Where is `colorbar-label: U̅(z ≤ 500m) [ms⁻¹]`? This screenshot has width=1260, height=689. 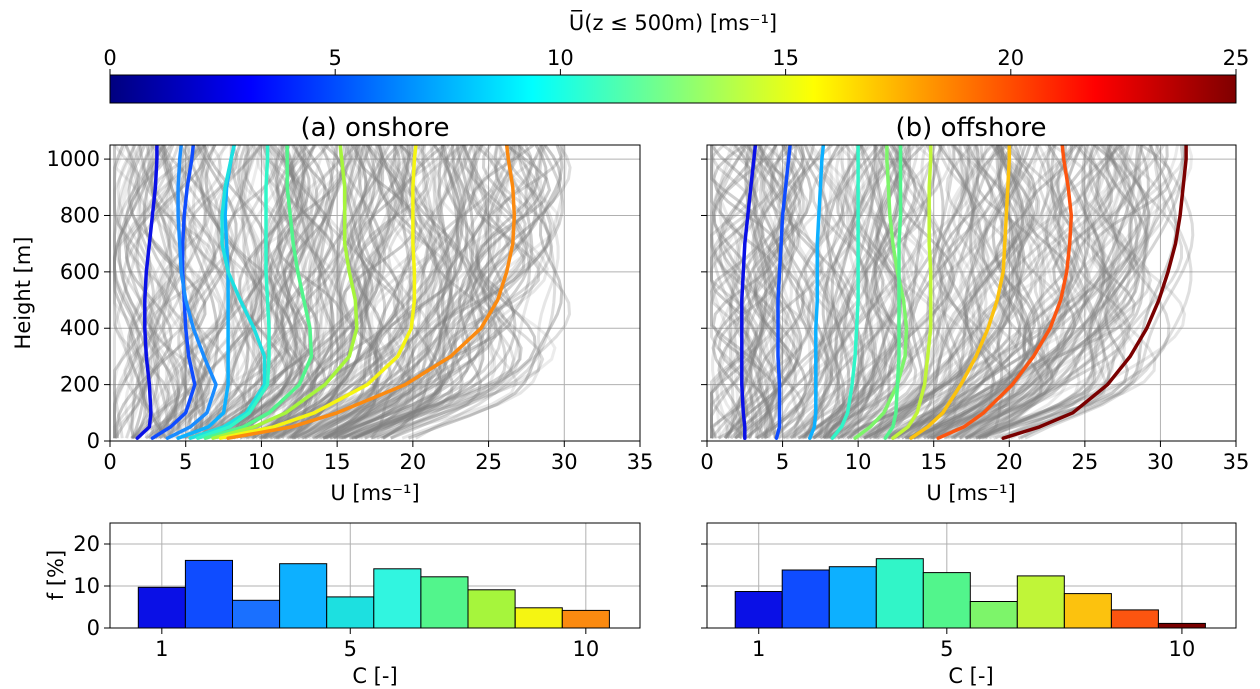
colorbar-label: U̅(z ≤ 500m) [ms⁻¹] is located at coordinates (673, 22).